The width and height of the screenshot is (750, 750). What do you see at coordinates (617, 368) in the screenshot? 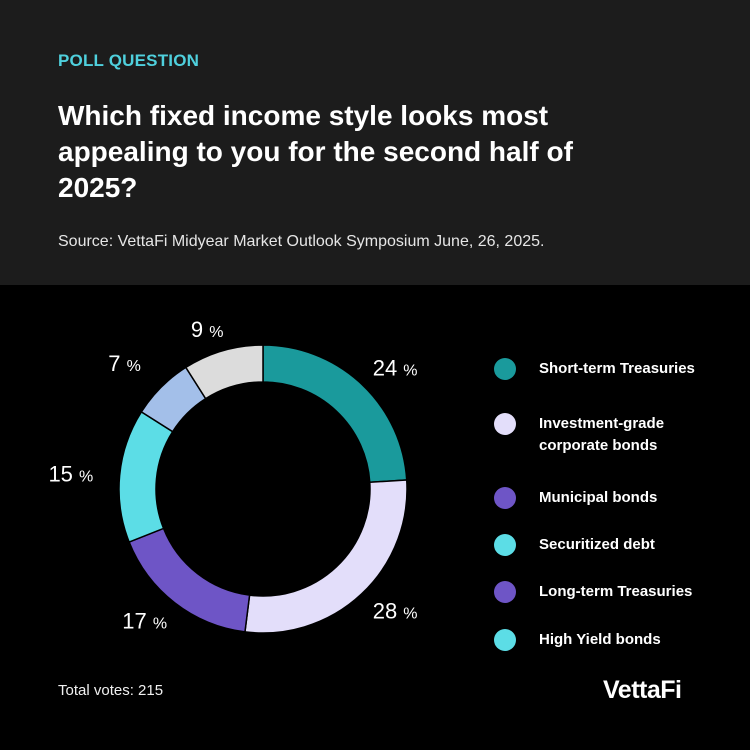
I see `legend-label: Short-term Treasuries` at bounding box center [617, 368].